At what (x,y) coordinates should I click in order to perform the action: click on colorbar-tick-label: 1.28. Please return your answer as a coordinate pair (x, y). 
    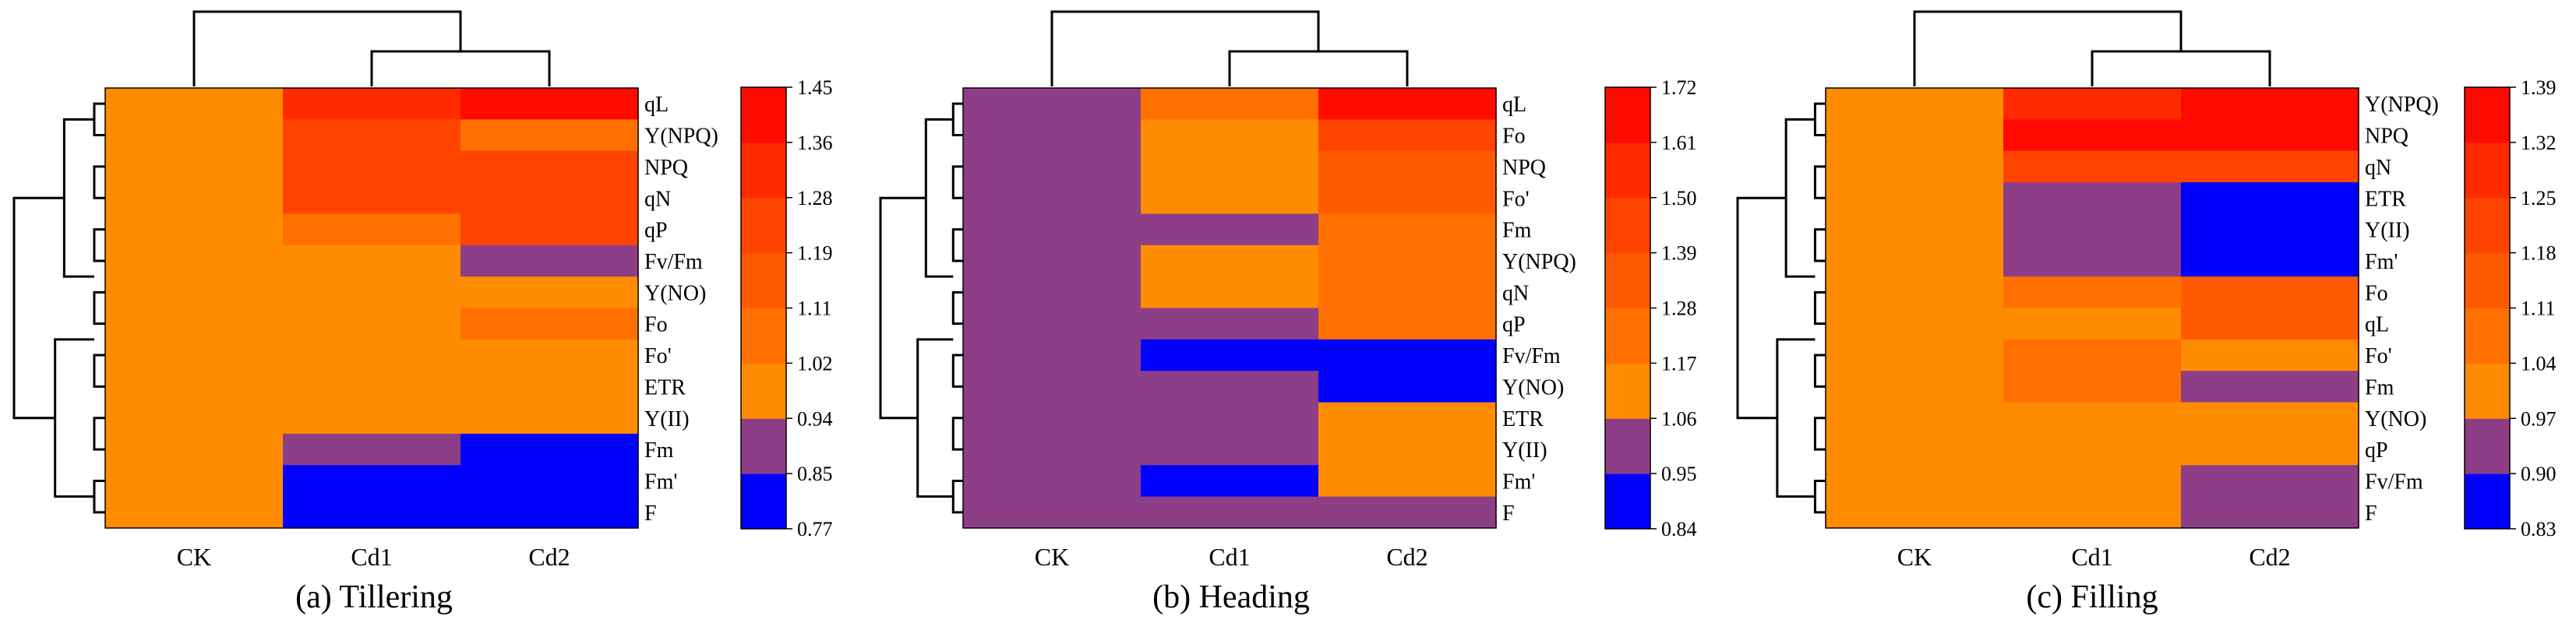
    Looking at the image, I should click on (815, 198).